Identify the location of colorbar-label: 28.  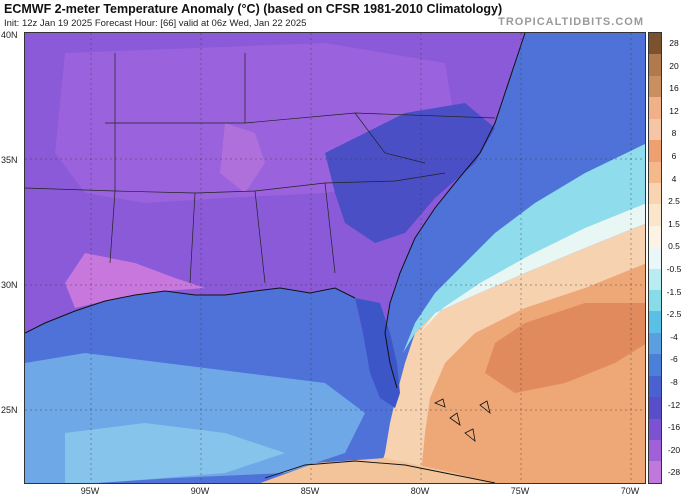
(674, 43).